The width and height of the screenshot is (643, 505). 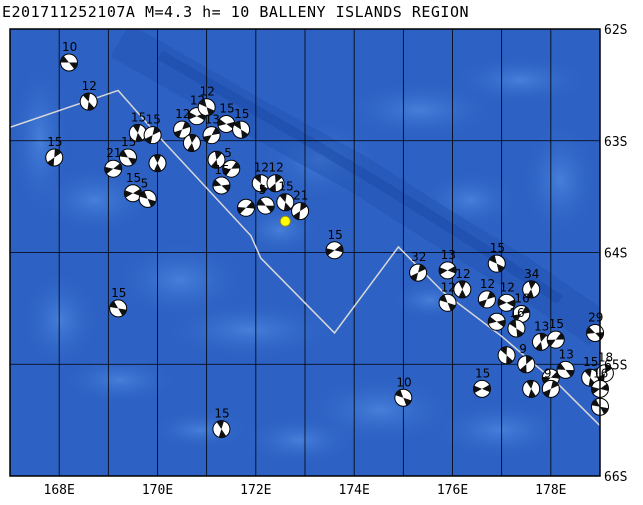 I want to click on latitude-tick-label: 62S, so click(x=615, y=30).